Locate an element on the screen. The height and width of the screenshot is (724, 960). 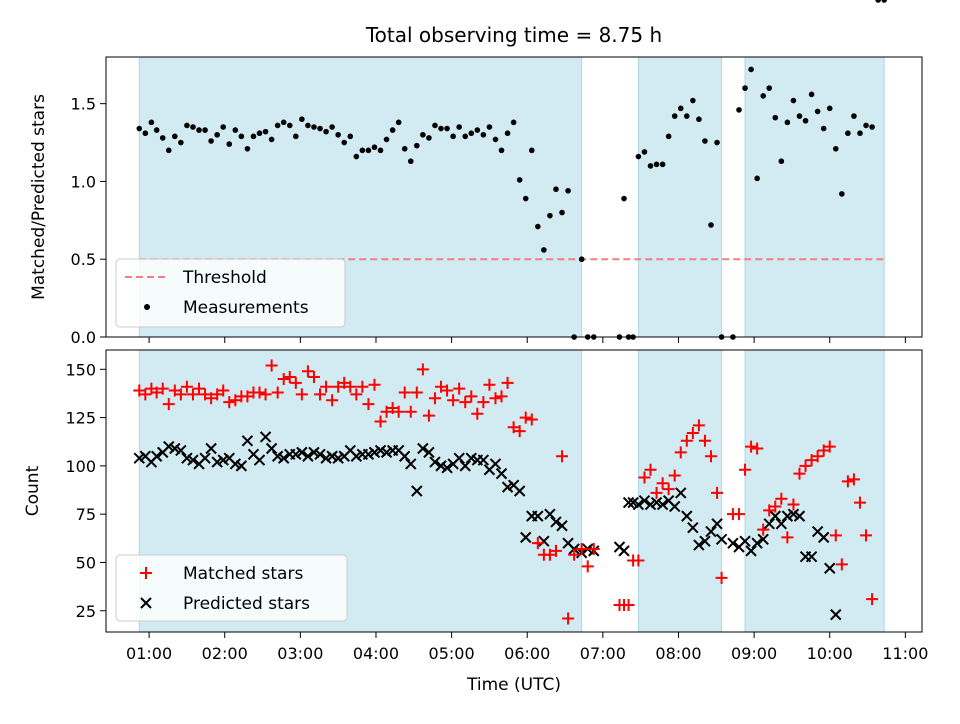
observing-window-band is located at coordinates (814, 197).